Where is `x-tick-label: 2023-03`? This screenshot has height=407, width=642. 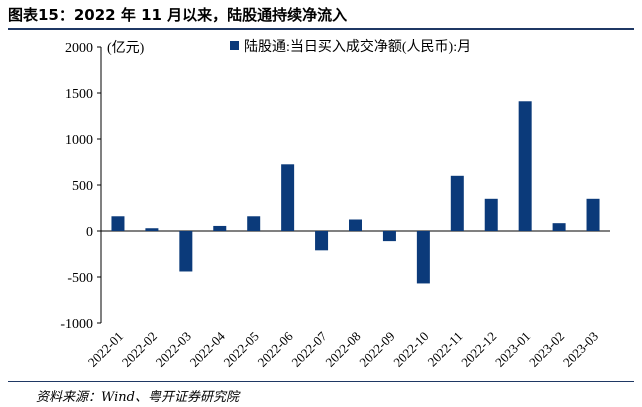 x-tick-label: 2023-03 is located at coordinates (580, 349).